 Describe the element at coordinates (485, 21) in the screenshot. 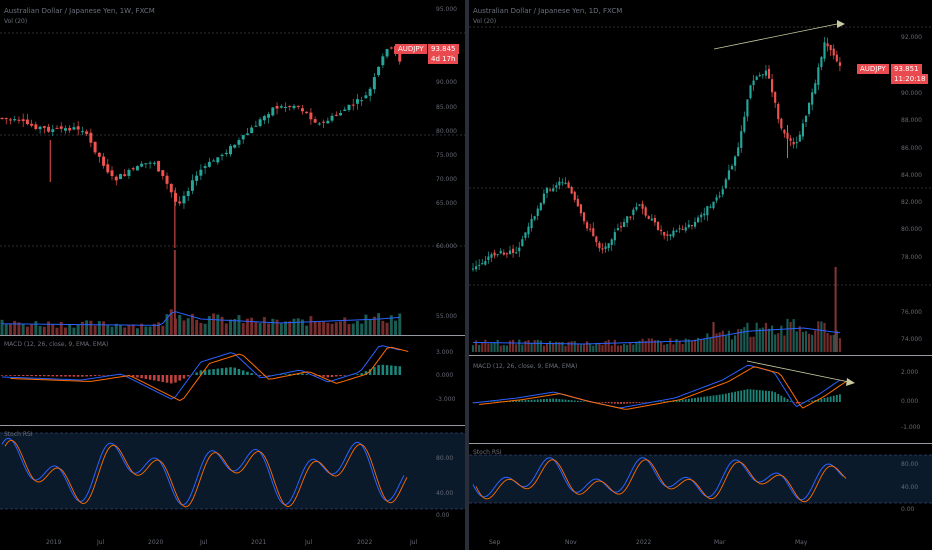

I see `volume-label: Vol (20)` at that location.